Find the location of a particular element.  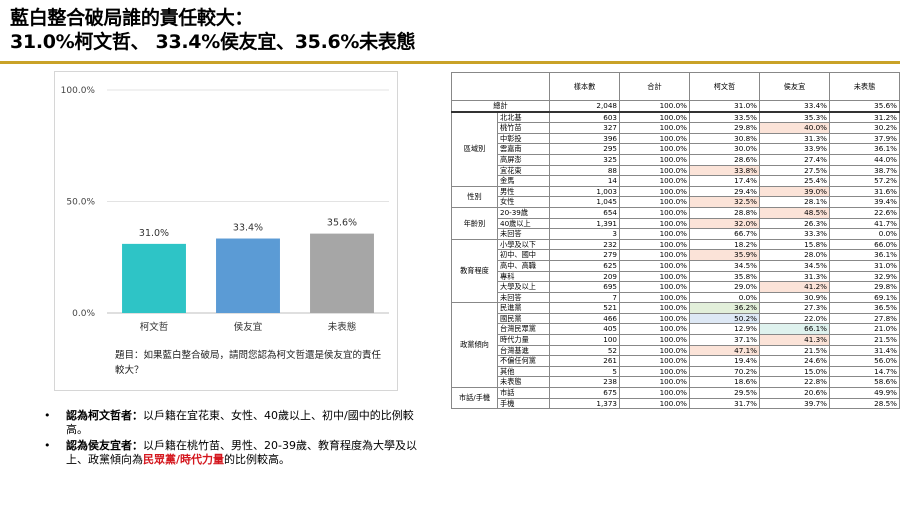

finding-label: 認為柯文哲者： is located at coordinates (104, 415).